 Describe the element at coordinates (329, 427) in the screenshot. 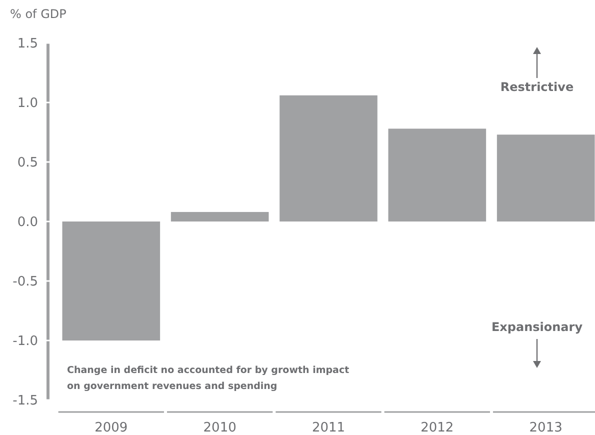

I see `x-tick-label: 2011` at that location.